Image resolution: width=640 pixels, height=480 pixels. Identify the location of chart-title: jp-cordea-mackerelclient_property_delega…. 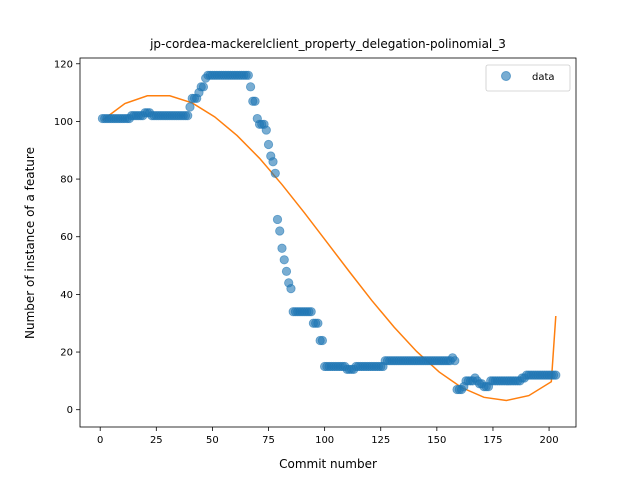
(327, 44).